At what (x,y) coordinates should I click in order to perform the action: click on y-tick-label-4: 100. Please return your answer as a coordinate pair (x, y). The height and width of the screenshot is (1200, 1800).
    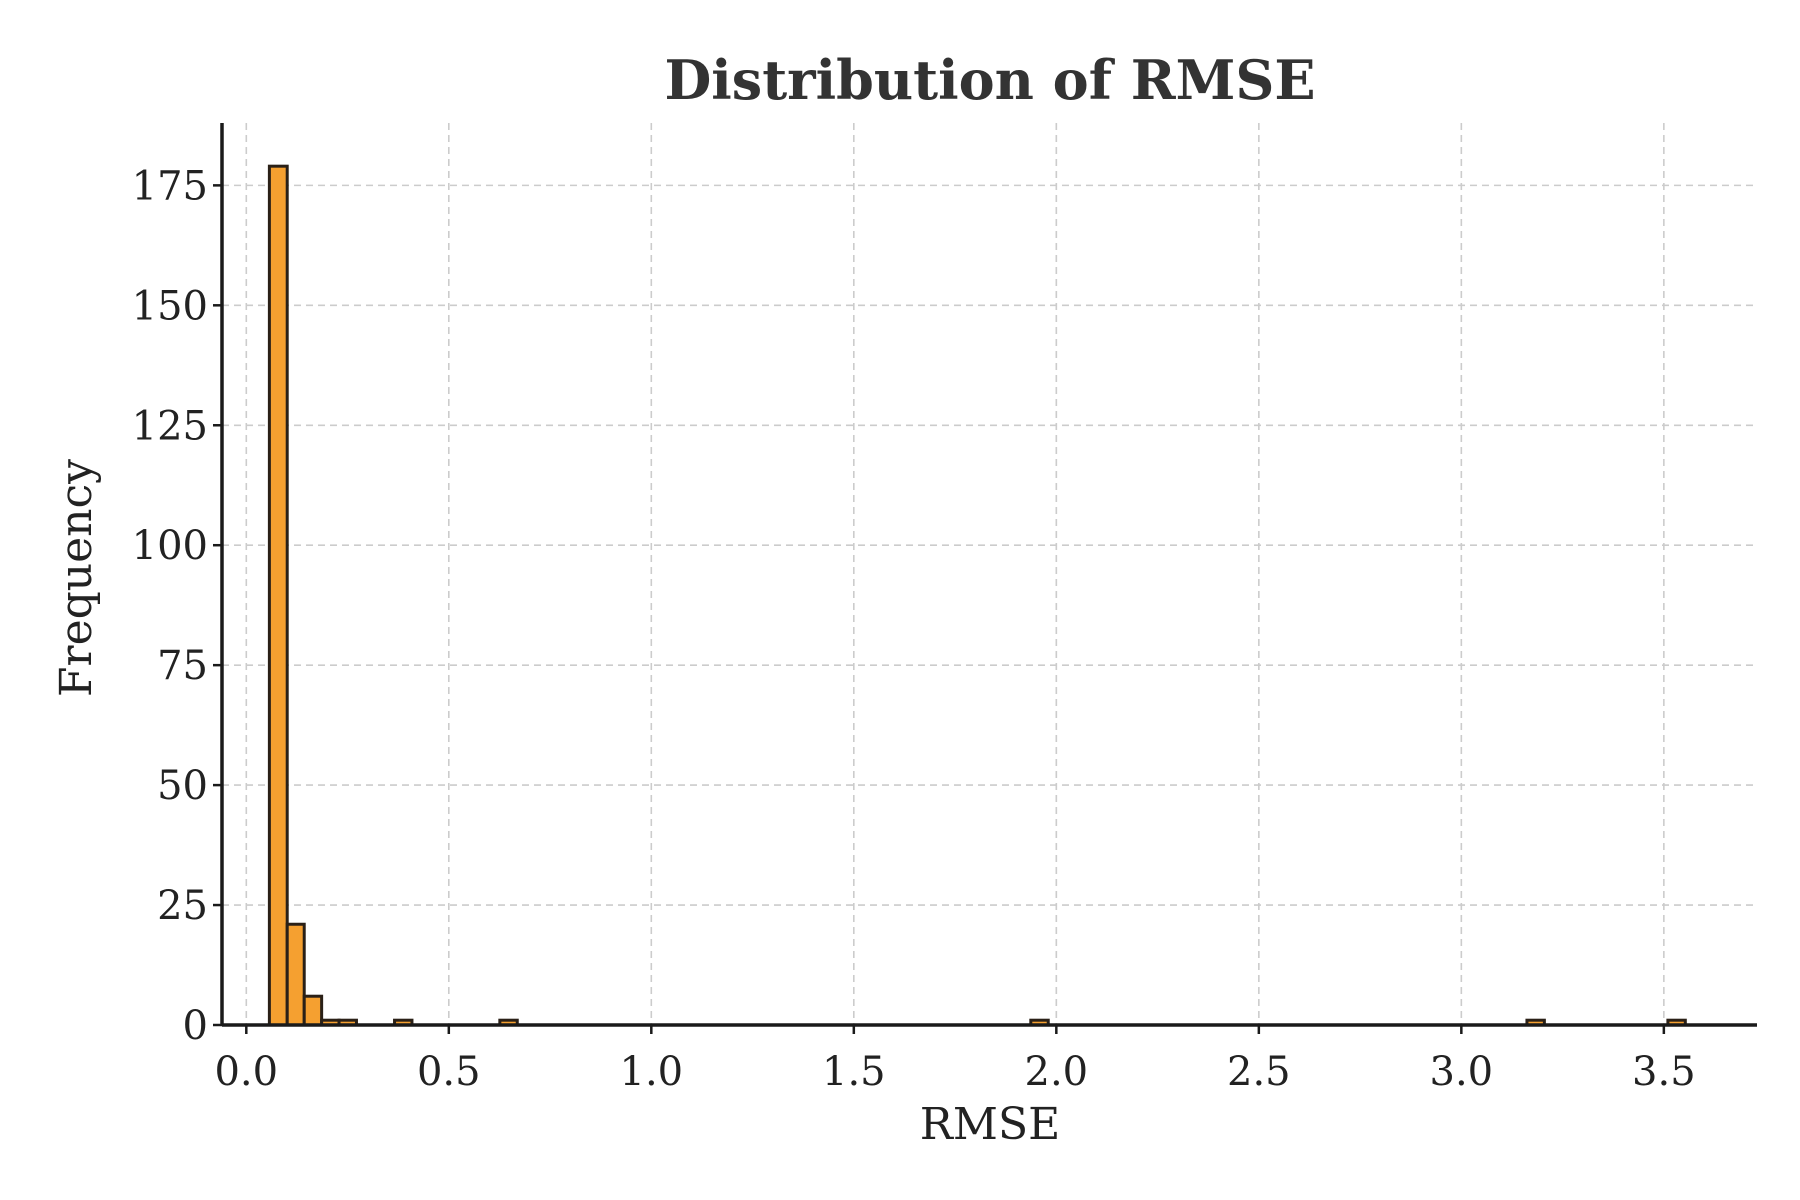
    Looking at the image, I should click on (170, 546).